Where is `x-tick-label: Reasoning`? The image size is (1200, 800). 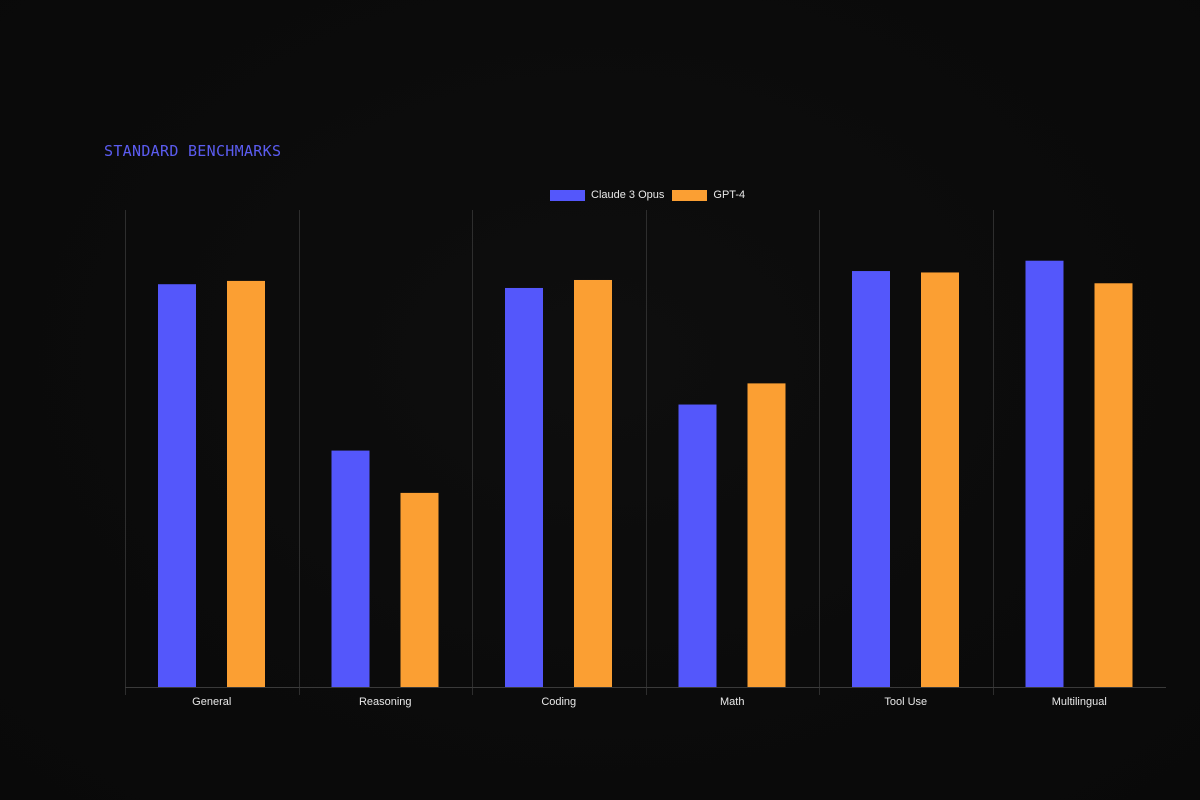 x-tick-label: Reasoning is located at coordinates (385, 702).